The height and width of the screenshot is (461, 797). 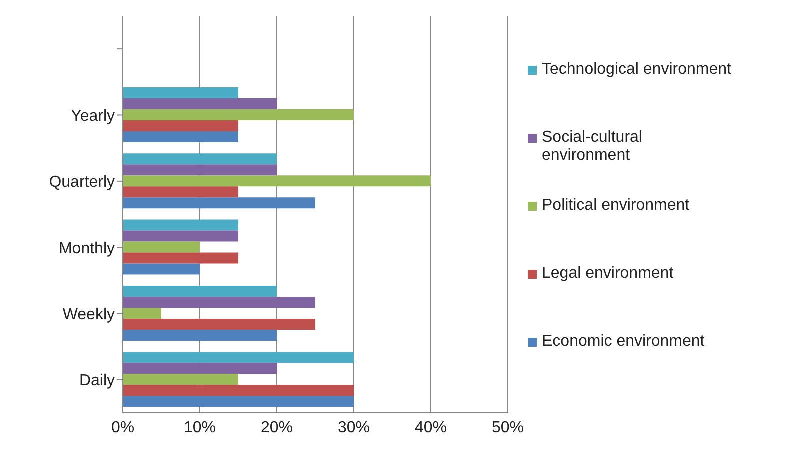 I want to click on legend-label: Political environment, so click(x=616, y=205).